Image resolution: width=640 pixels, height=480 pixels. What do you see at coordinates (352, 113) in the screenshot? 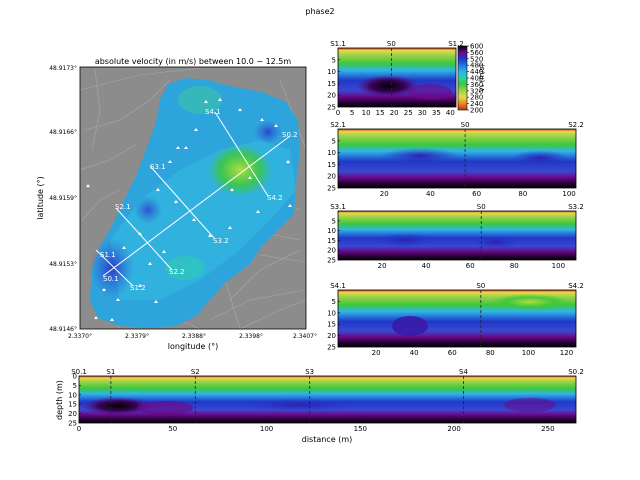
I see `p1-xtick-label: 5` at bounding box center [352, 113].